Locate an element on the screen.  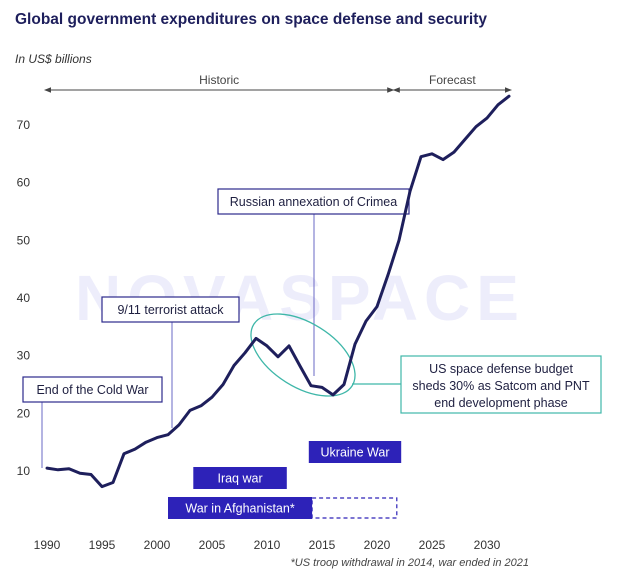
x-tick-label: 2030 is located at coordinates (487, 545).